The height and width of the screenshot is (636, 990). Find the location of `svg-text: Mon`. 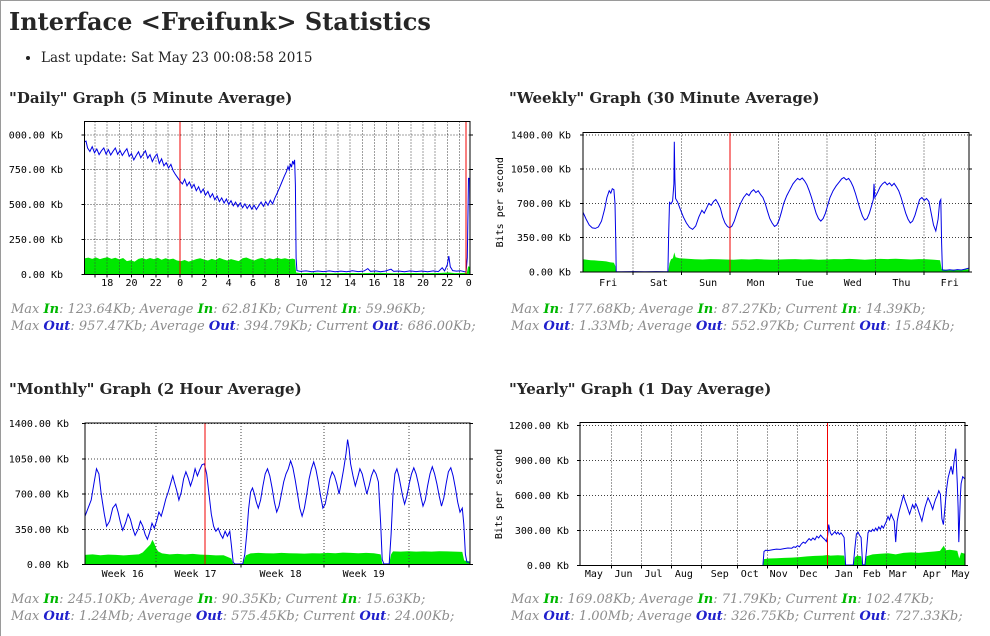

svg-text: Mon is located at coordinates (756, 283).